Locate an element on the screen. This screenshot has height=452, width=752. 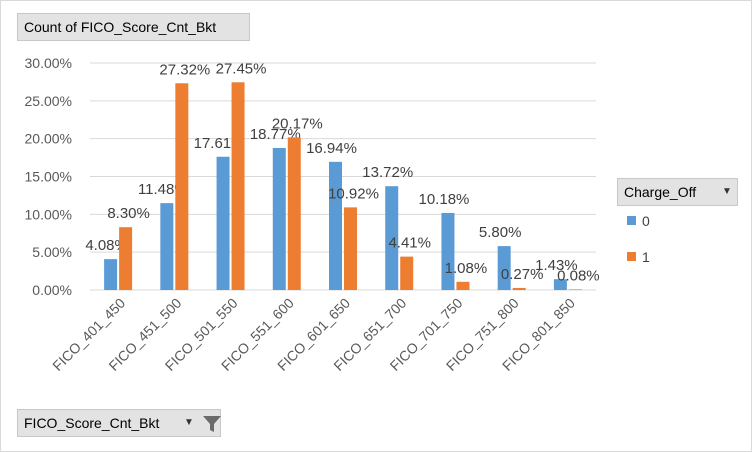
legend-field-button: Charge_Off ▼ is located at coordinates (677, 192).